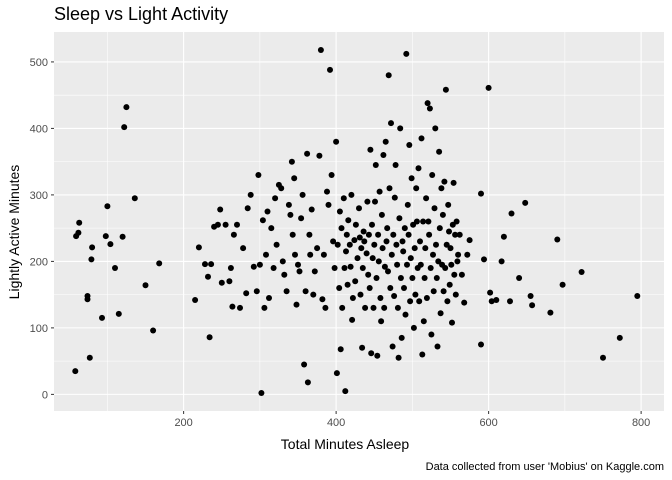 The width and height of the screenshot is (672, 480). What do you see at coordinates (14, 232) in the screenshot?
I see `y-axis-title: Lightly Active Minutes` at bounding box center [14, 232].